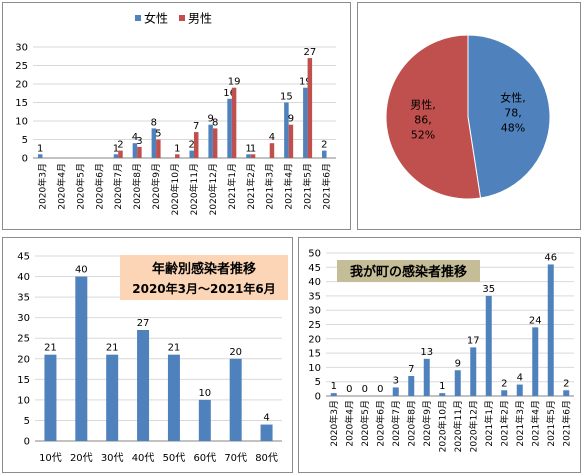  I want to click on x-tick-label: 2020年12月, so click(213, 189).